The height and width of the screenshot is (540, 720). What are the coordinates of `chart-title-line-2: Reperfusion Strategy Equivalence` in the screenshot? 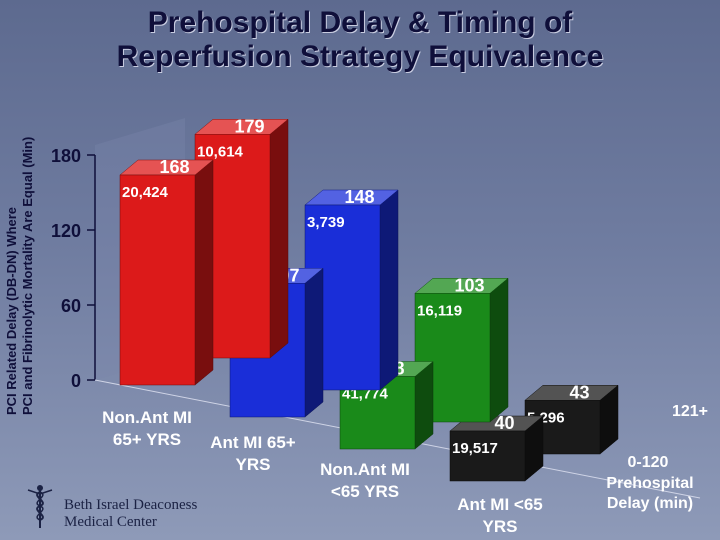 It's located at (360, 56).